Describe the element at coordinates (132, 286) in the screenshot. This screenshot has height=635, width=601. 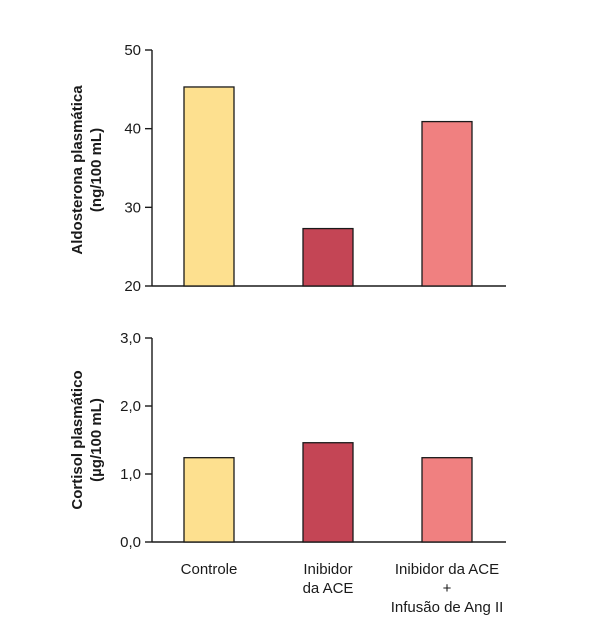
I see `aldosterone-y-tick-label: 20` at that location.